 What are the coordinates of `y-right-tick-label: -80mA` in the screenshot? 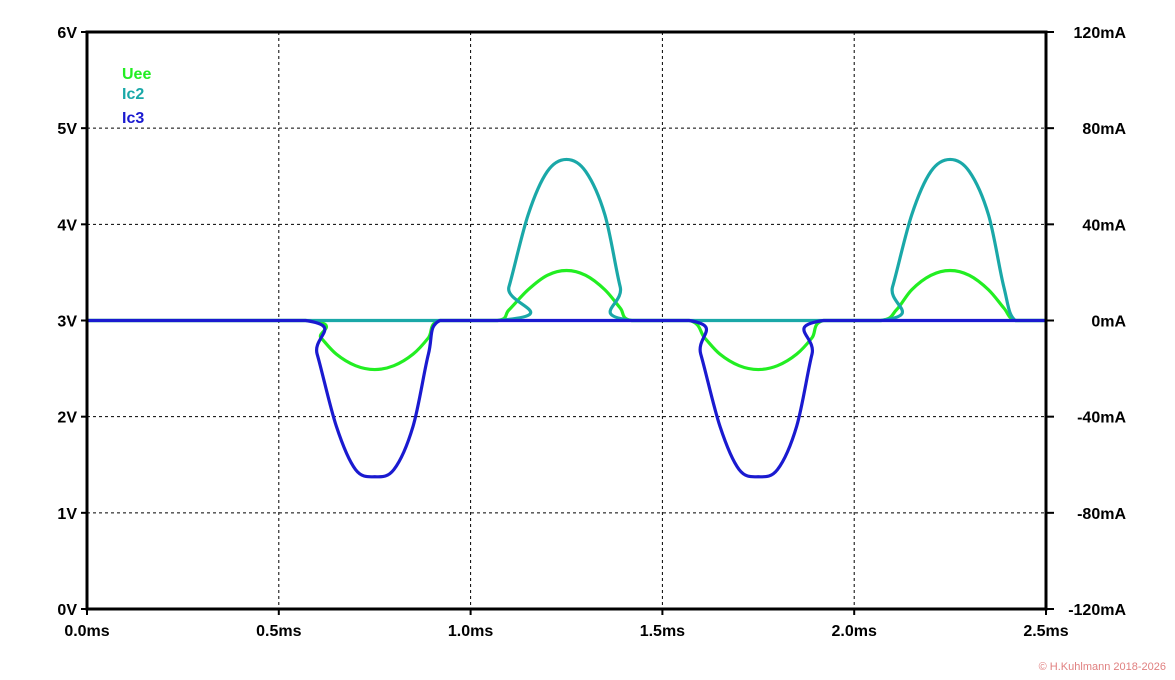 It's located at (1101, 514).